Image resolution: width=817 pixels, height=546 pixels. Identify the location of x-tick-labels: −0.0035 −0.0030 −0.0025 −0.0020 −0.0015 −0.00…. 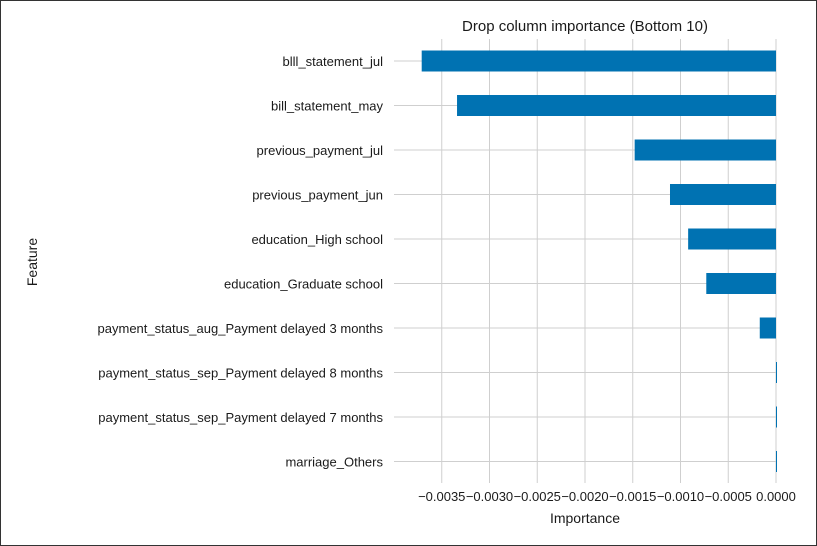
(607, 496).